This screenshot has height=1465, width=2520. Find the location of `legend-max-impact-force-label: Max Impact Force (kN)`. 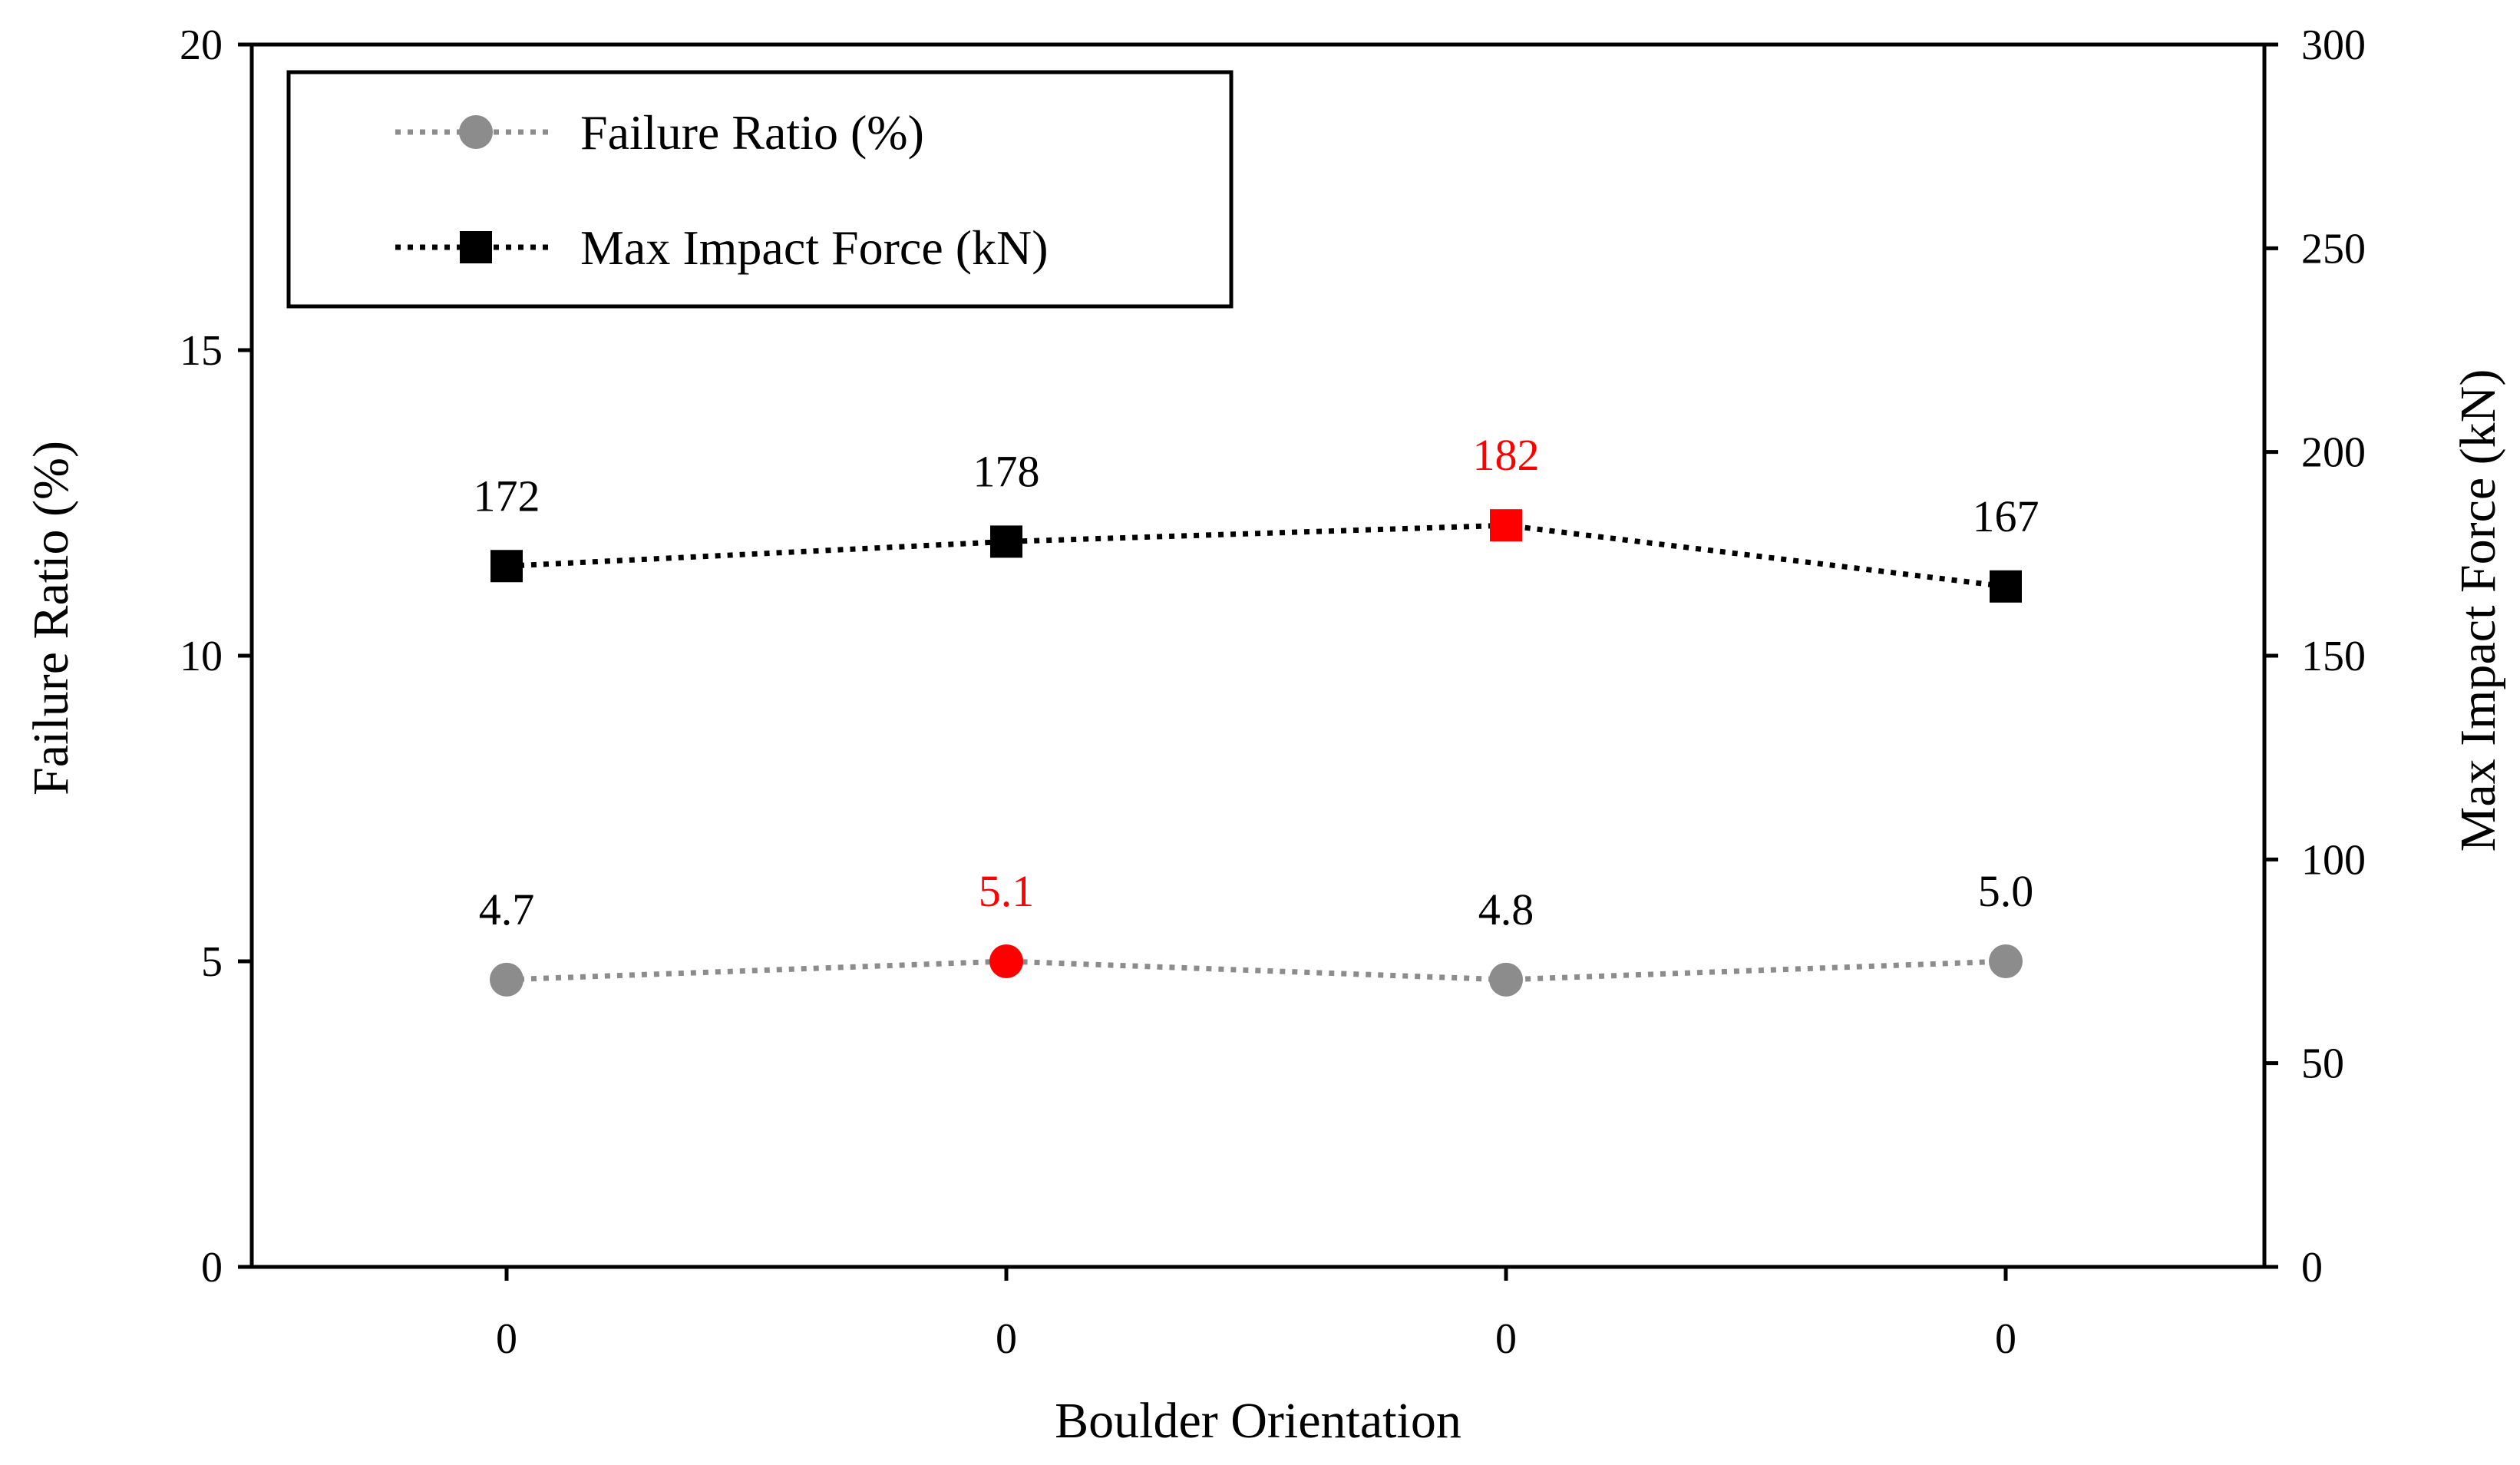

legend-max-impact-force-label: Max Impact Force (kN) is located at coordinates (814, 247).